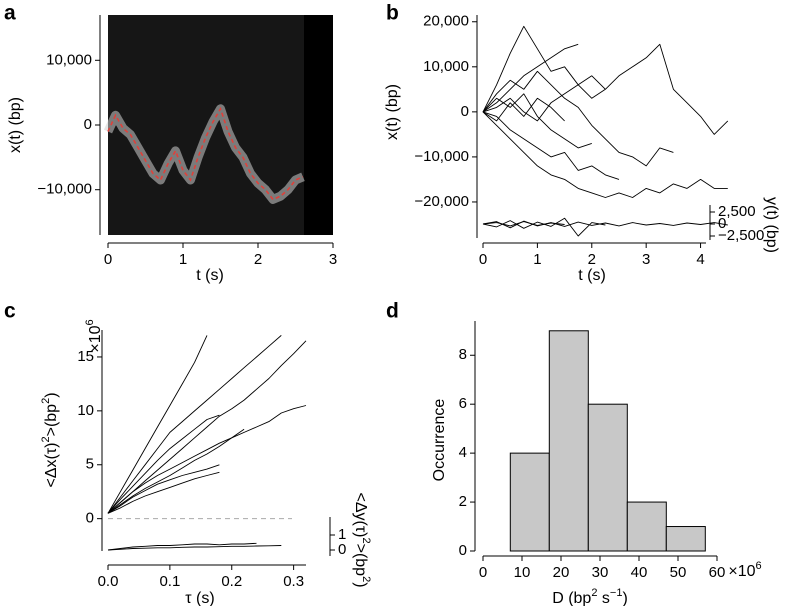 This screenshot has height=606, width=788. Describe the element at coordinates (603, 598) in the screenshot. I see `x-axis-label-part: s` at that location.